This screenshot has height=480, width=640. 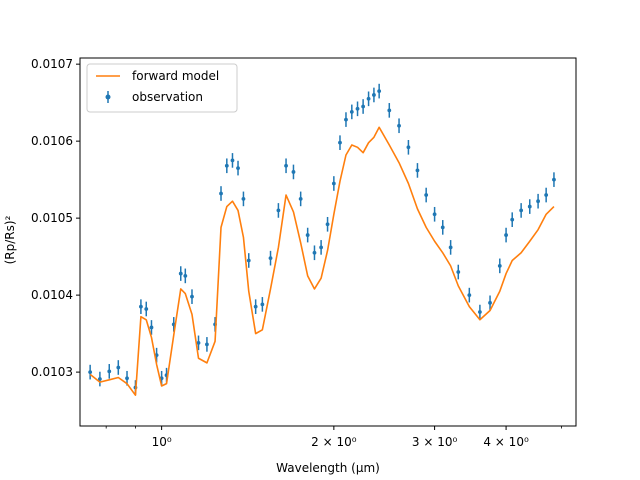 I want to click on y-tick-label: 0.0103, so click(x=52, y=372).